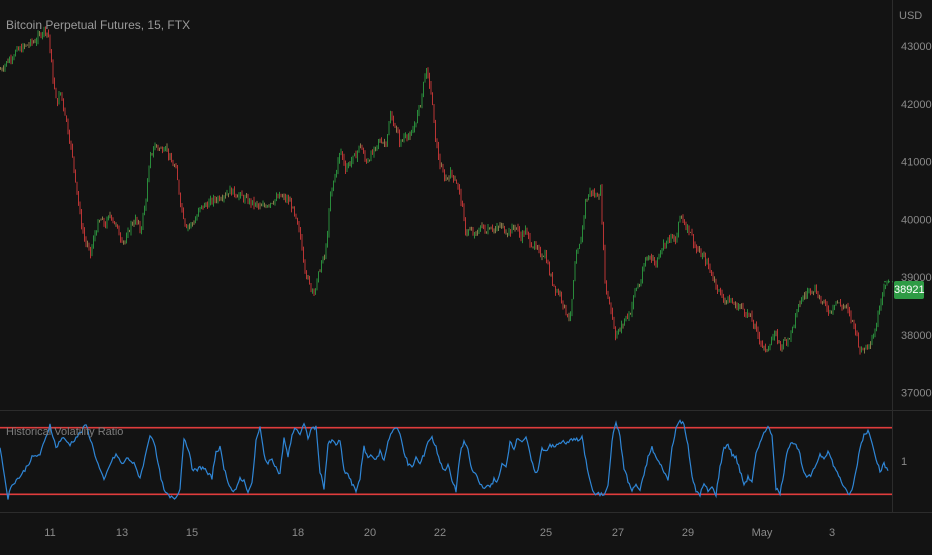 The image size is (932, 555). I want to click on price-tick-label: 40000, so click(916, 220).